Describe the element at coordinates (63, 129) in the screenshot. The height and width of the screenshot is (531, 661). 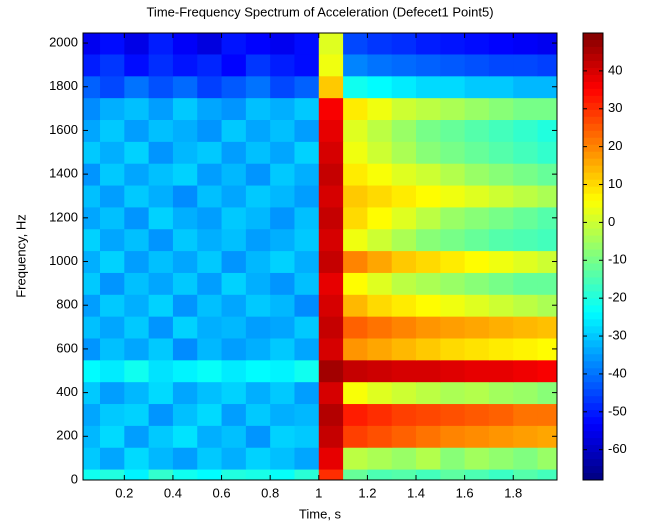
I see `y-tick-label: 1600` at that location.